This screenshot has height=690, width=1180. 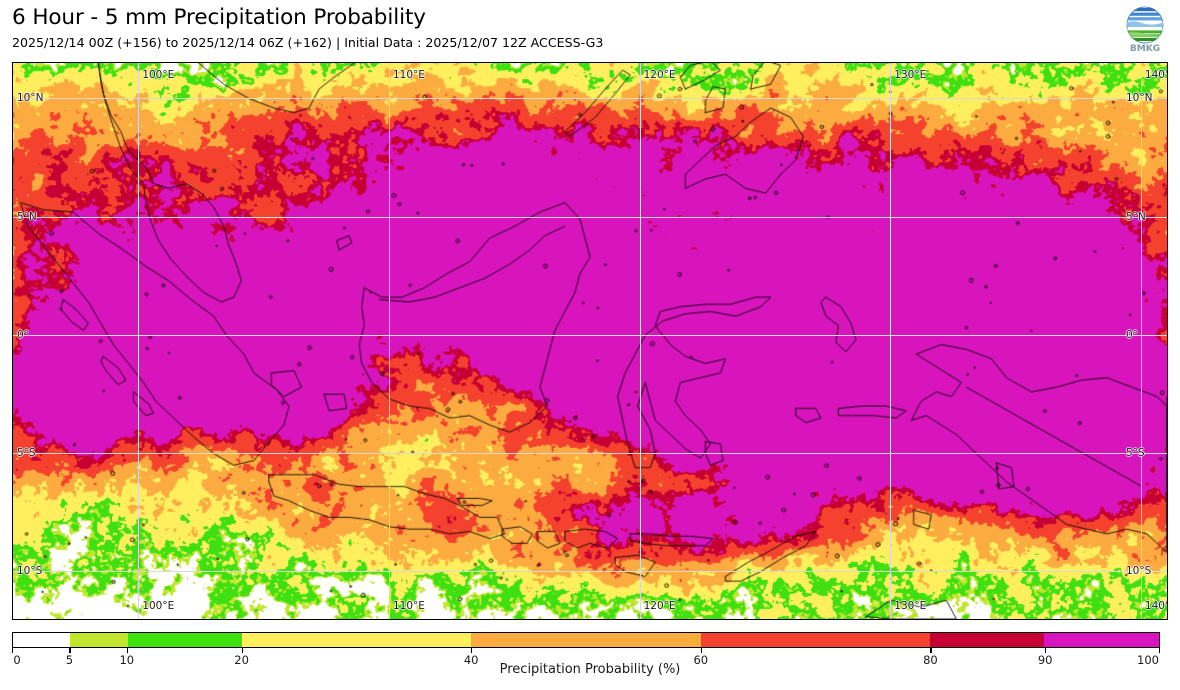 I want to click on colorbar-tick-label: 10, so click(x=127, y=660).